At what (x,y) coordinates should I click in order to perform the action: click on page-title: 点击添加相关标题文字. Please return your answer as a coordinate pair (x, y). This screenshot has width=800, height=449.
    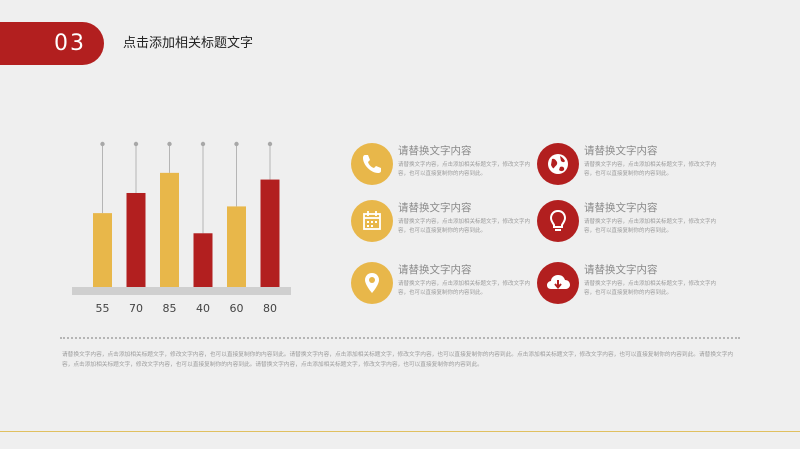
    Looking at the image, I should click on (188, 43).